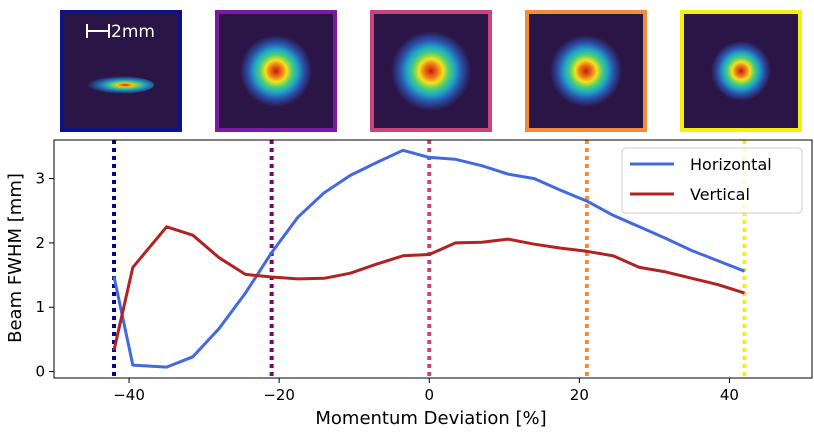  I want to click on scale-bar: 2mm, so click(120, 32).